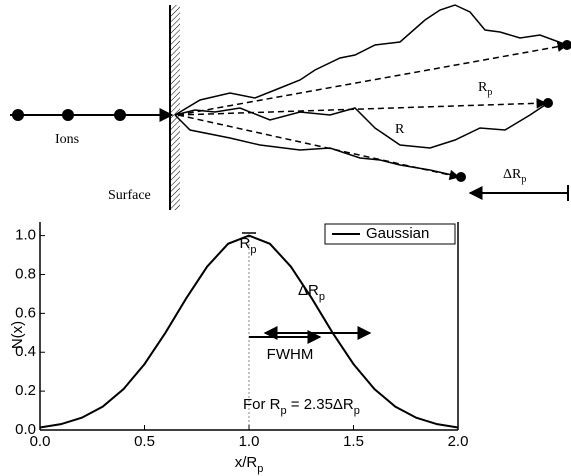 The width and height of the screenshot is (571, 476). What do you see at coordinates (397, 233) in the screenshot?
I see `legend-label: Gaussian` at bounding box center [397, 233].